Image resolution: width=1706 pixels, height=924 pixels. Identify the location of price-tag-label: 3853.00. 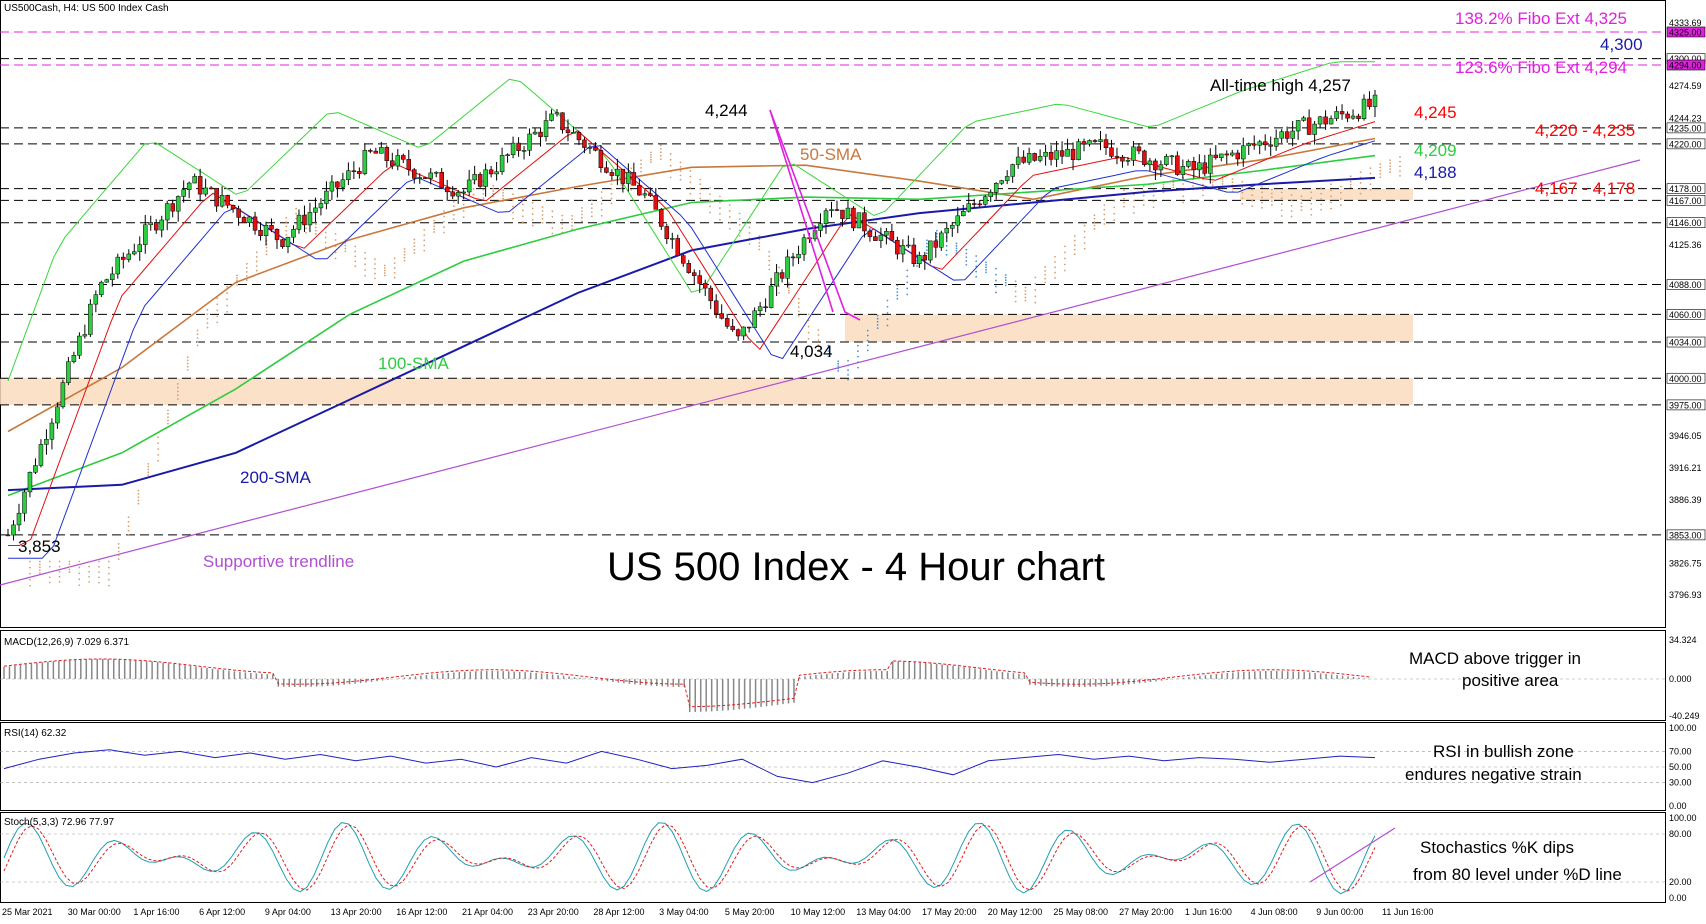
(1685, 535).